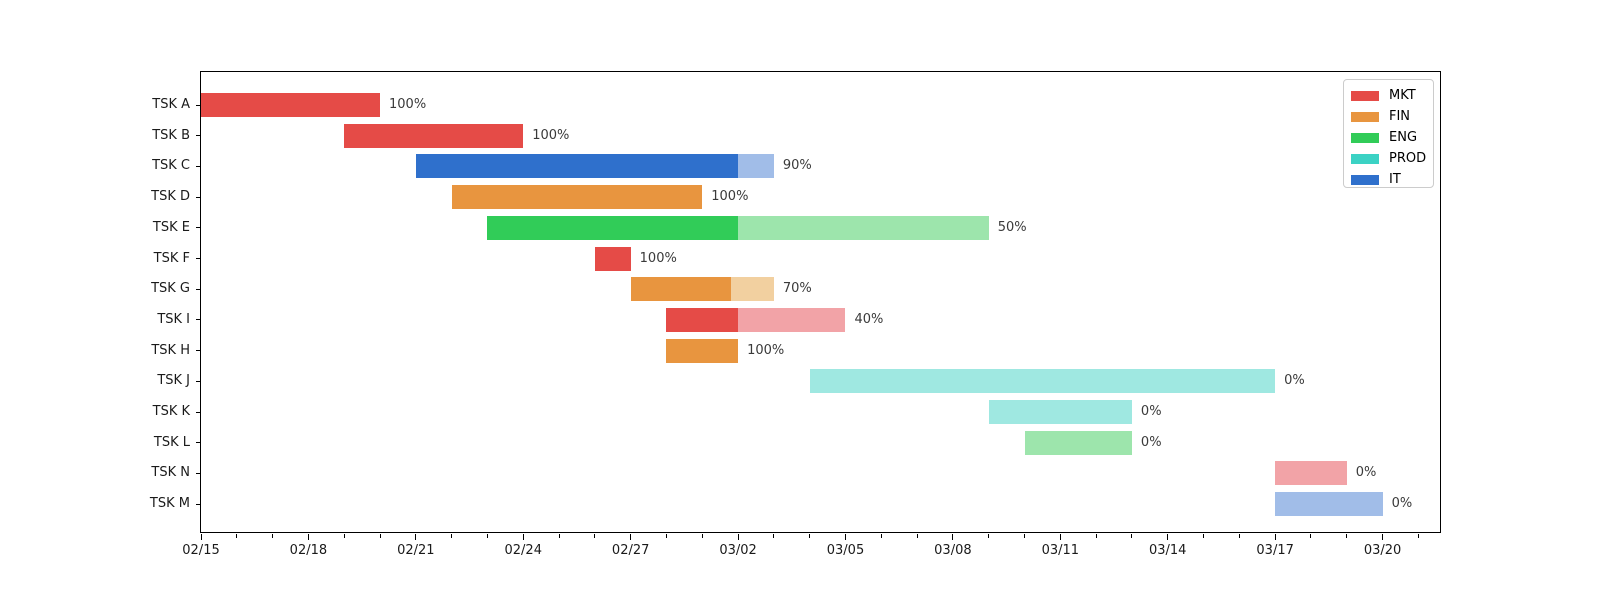  What do you see at coordinates (169, 504) in the screenshot?
I see `y-axis-label: TSK M` at bounding box center [169, 504].